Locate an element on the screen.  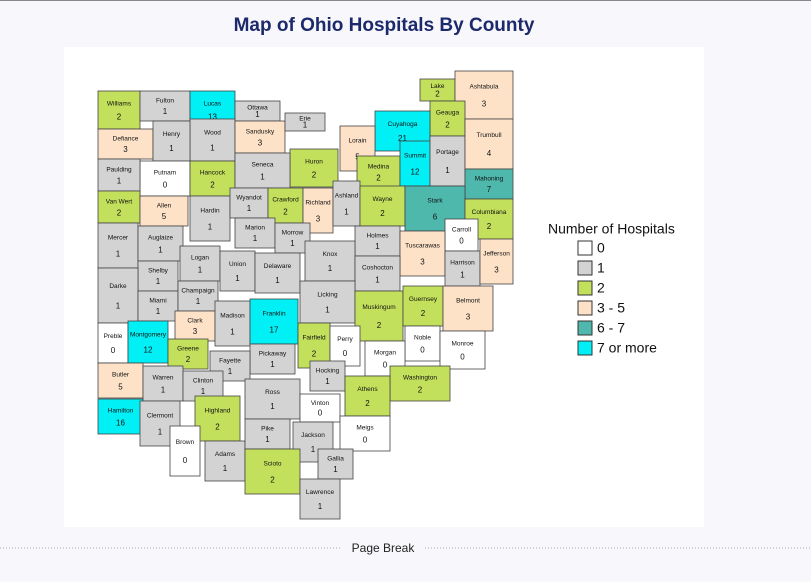
county-name: Fayette is located at coordinates (230, 361).